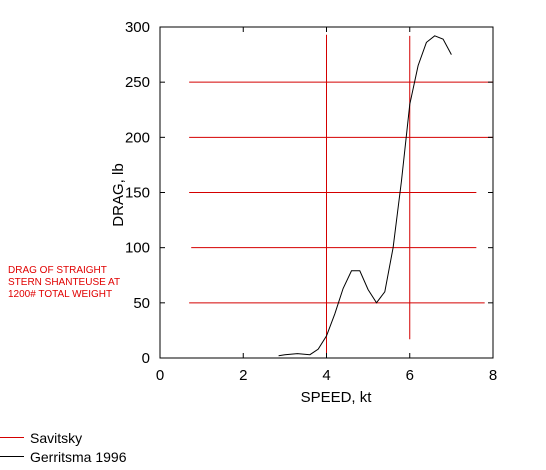 This screenshot has height=470, width=546. What do you see at coordinates (337, 397) in the screenshot?
I see `x-axis-label: SPEED, kt` at bounding box center [337, 397].